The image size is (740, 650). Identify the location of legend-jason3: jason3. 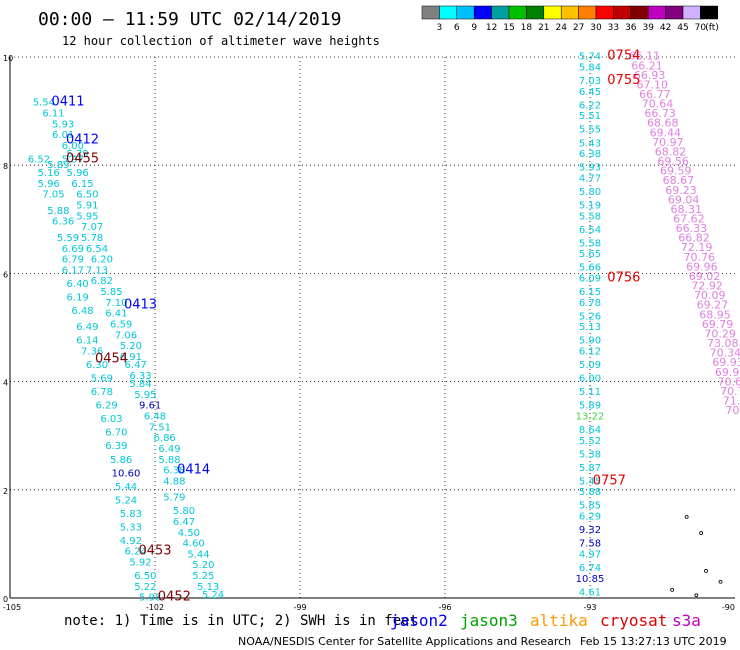
(489, 620).